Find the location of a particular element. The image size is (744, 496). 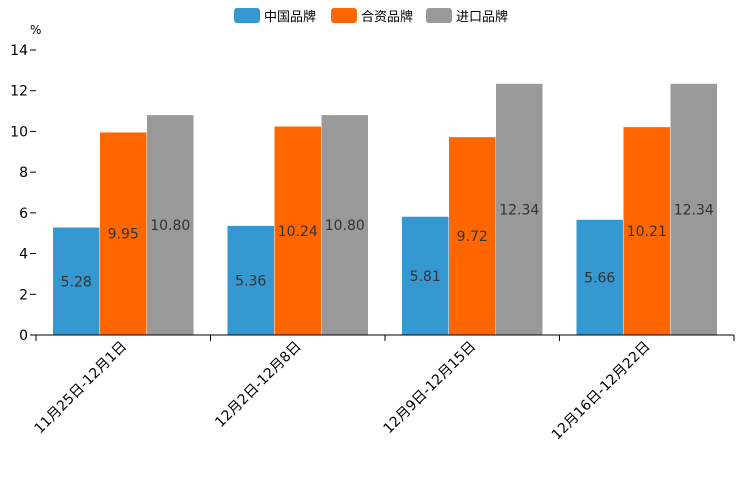

legend-label-2: 进口品牌 is located at coordinates (482, 17).